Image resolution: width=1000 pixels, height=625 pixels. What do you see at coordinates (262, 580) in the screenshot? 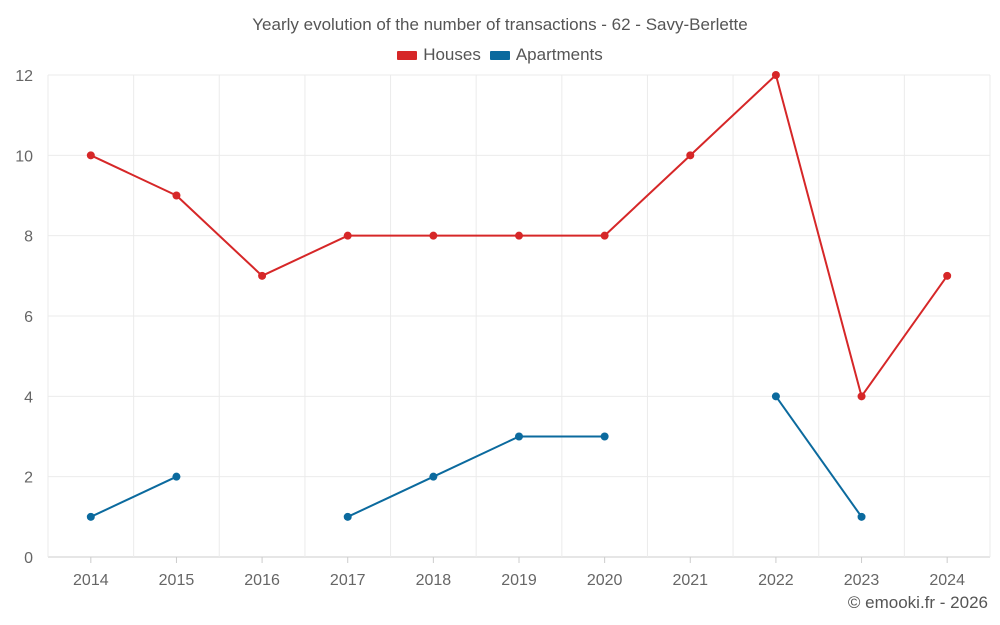
I see `x-tick-label: 2016` at bounding box center [262, 580].